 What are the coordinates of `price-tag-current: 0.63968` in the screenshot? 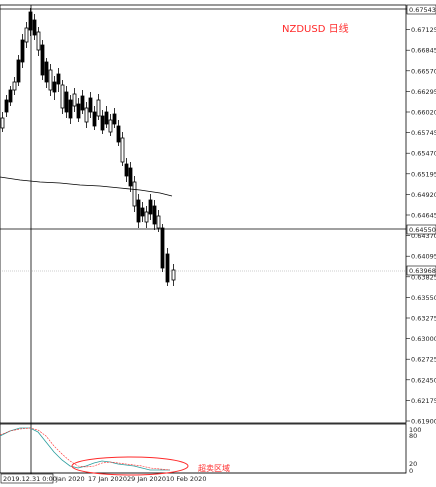 It's located at (421, 270).